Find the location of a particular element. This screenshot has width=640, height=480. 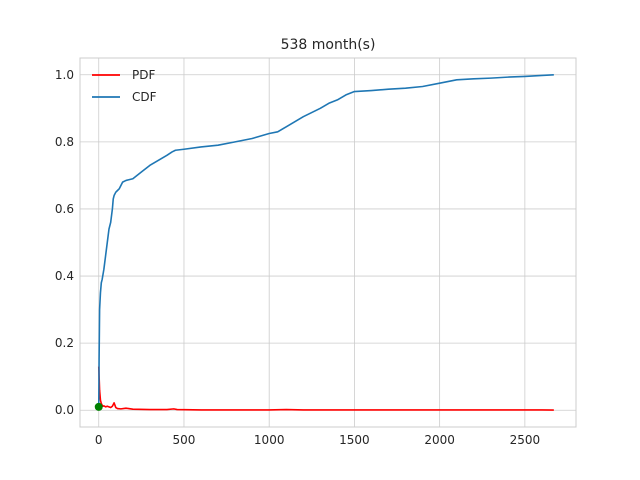

y-tick-label: 1.0 is located at coordinates (64, 75).